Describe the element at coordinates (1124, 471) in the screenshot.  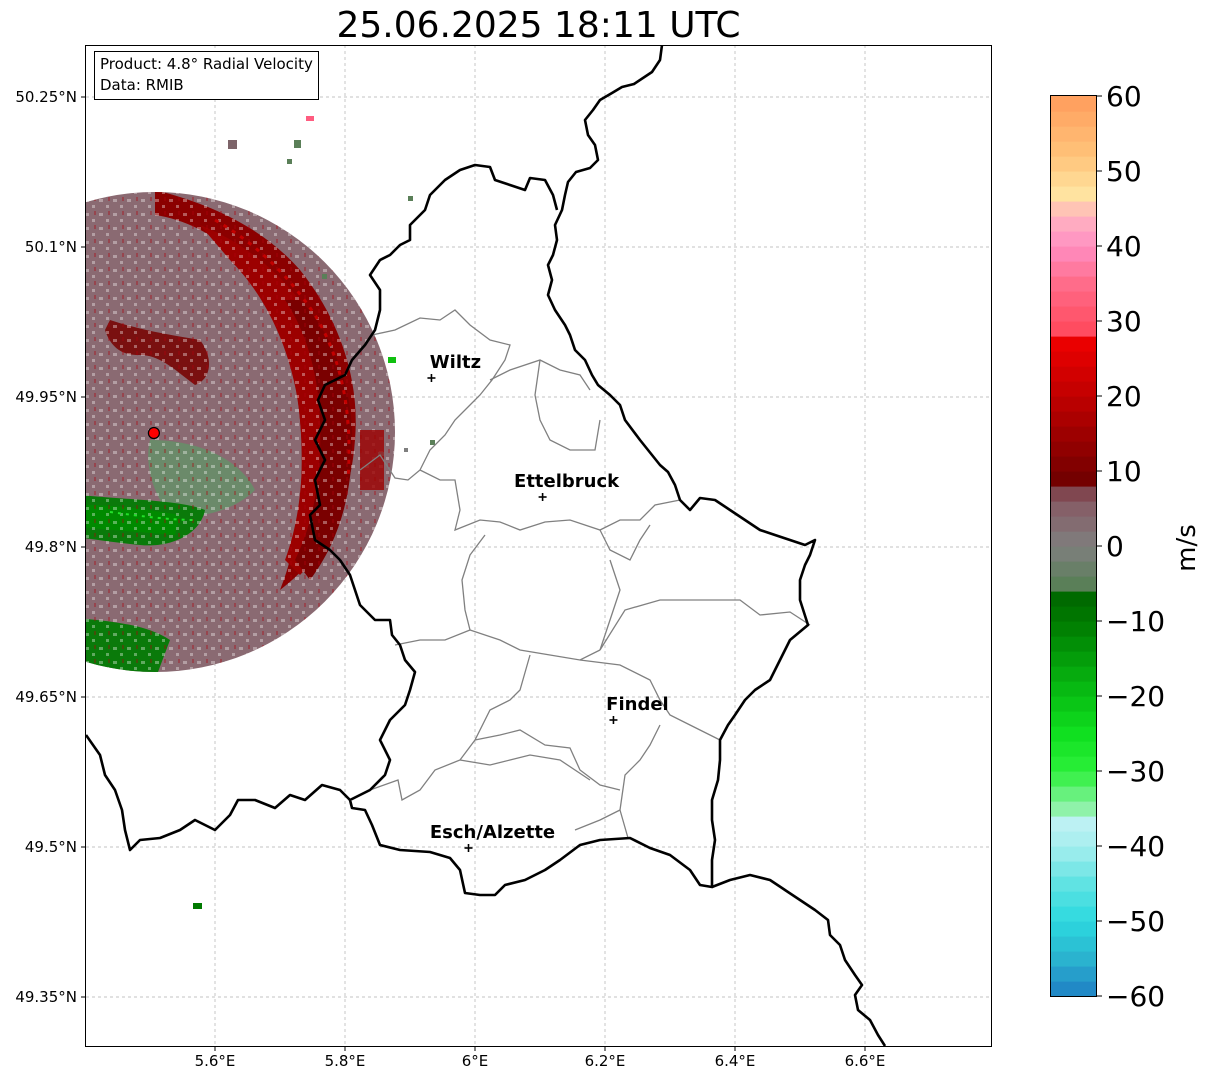
I see `colorbar-tick-label: 10` at that location.